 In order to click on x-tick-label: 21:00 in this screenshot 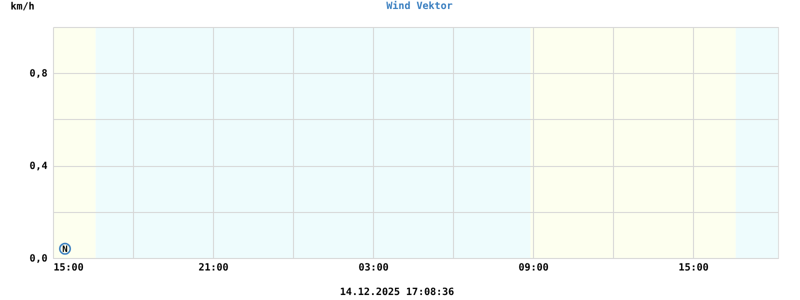, I will do `click(213, 268)`.